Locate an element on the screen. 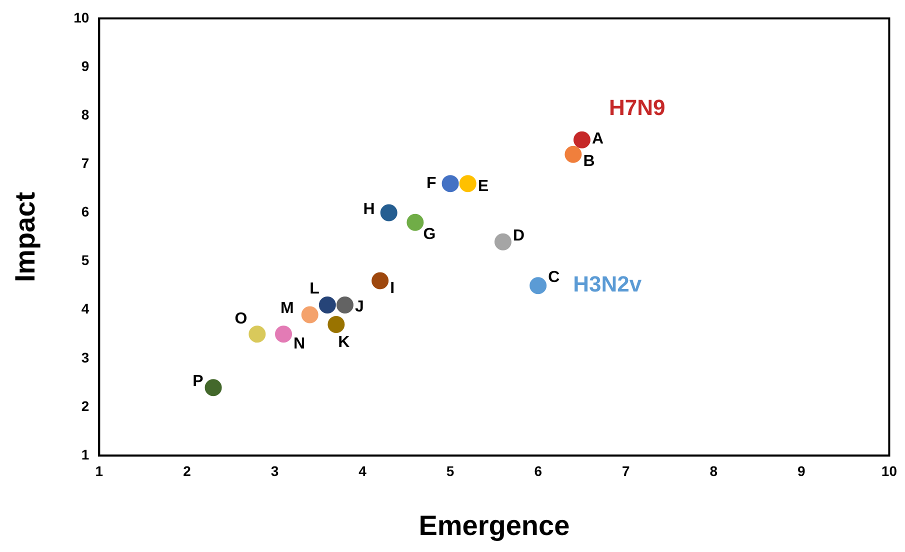  x-tick-label: 6 is located at coordinates (538, 470).